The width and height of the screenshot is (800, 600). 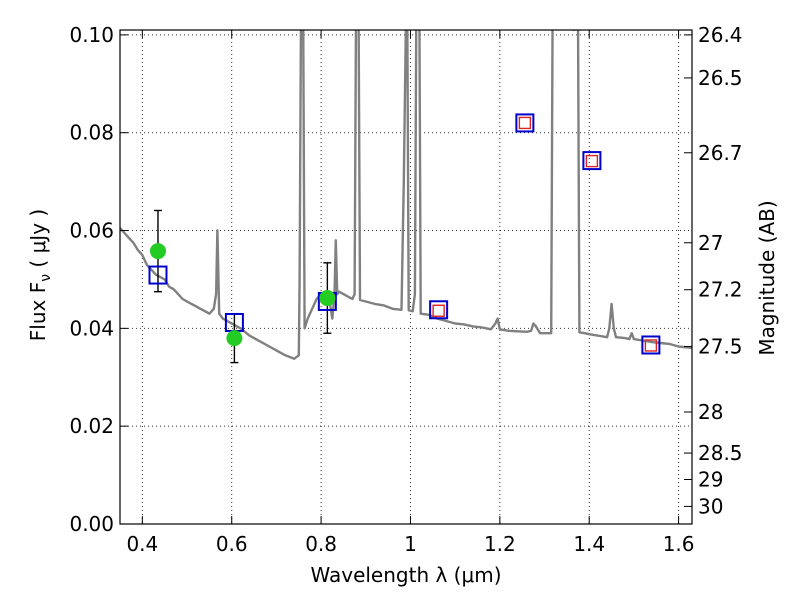 What do you see at coordinates (142, 544) in the screenshot?
I see `x-tick-label: 0.4` at bounding box center [142, 544].